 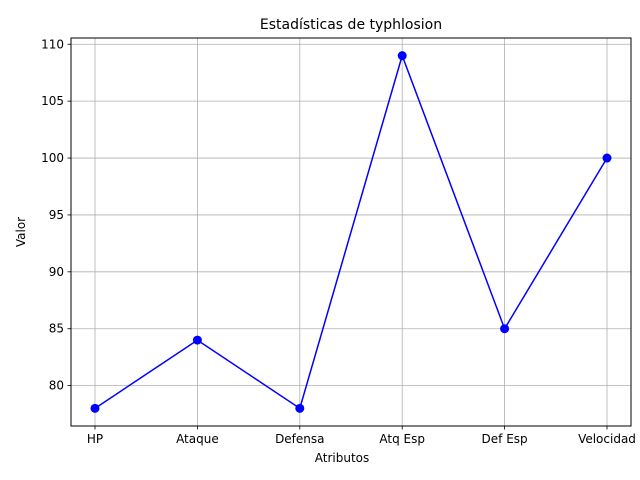 I want to click on y-tick-label: 110, so click(x=52, y=44).